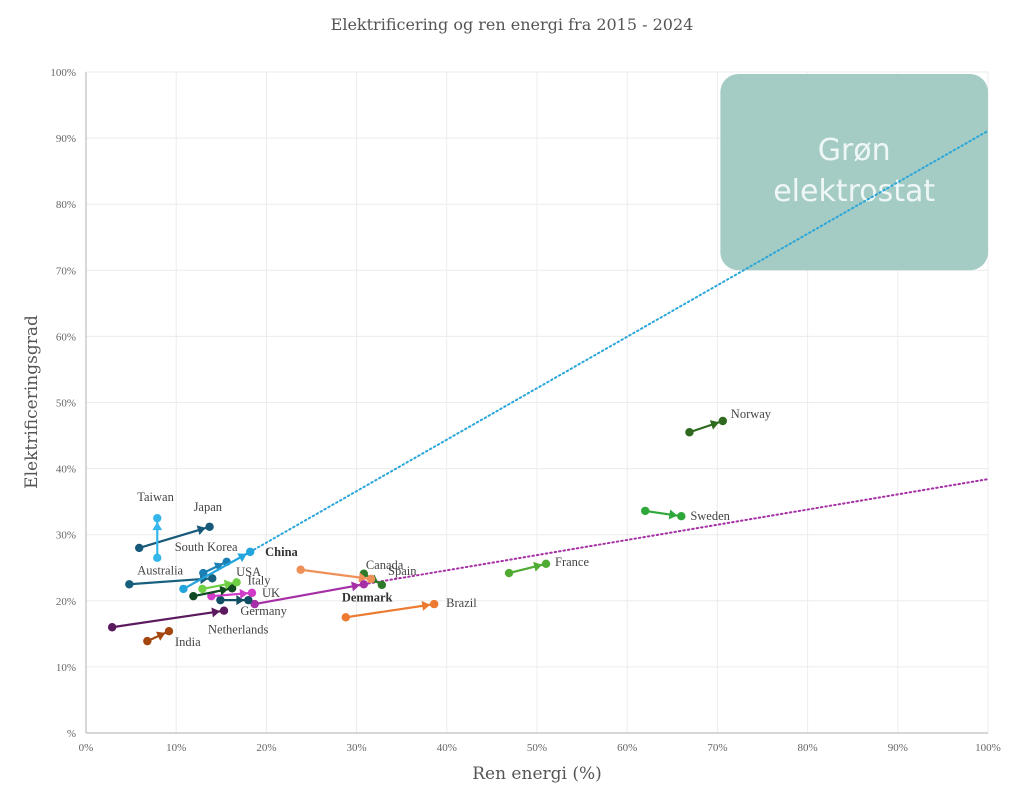 This screenshot has width=1024, height=806. Describe the element at coordinates (572, 562) in the screenshot. I see `country-label: France` at that location.